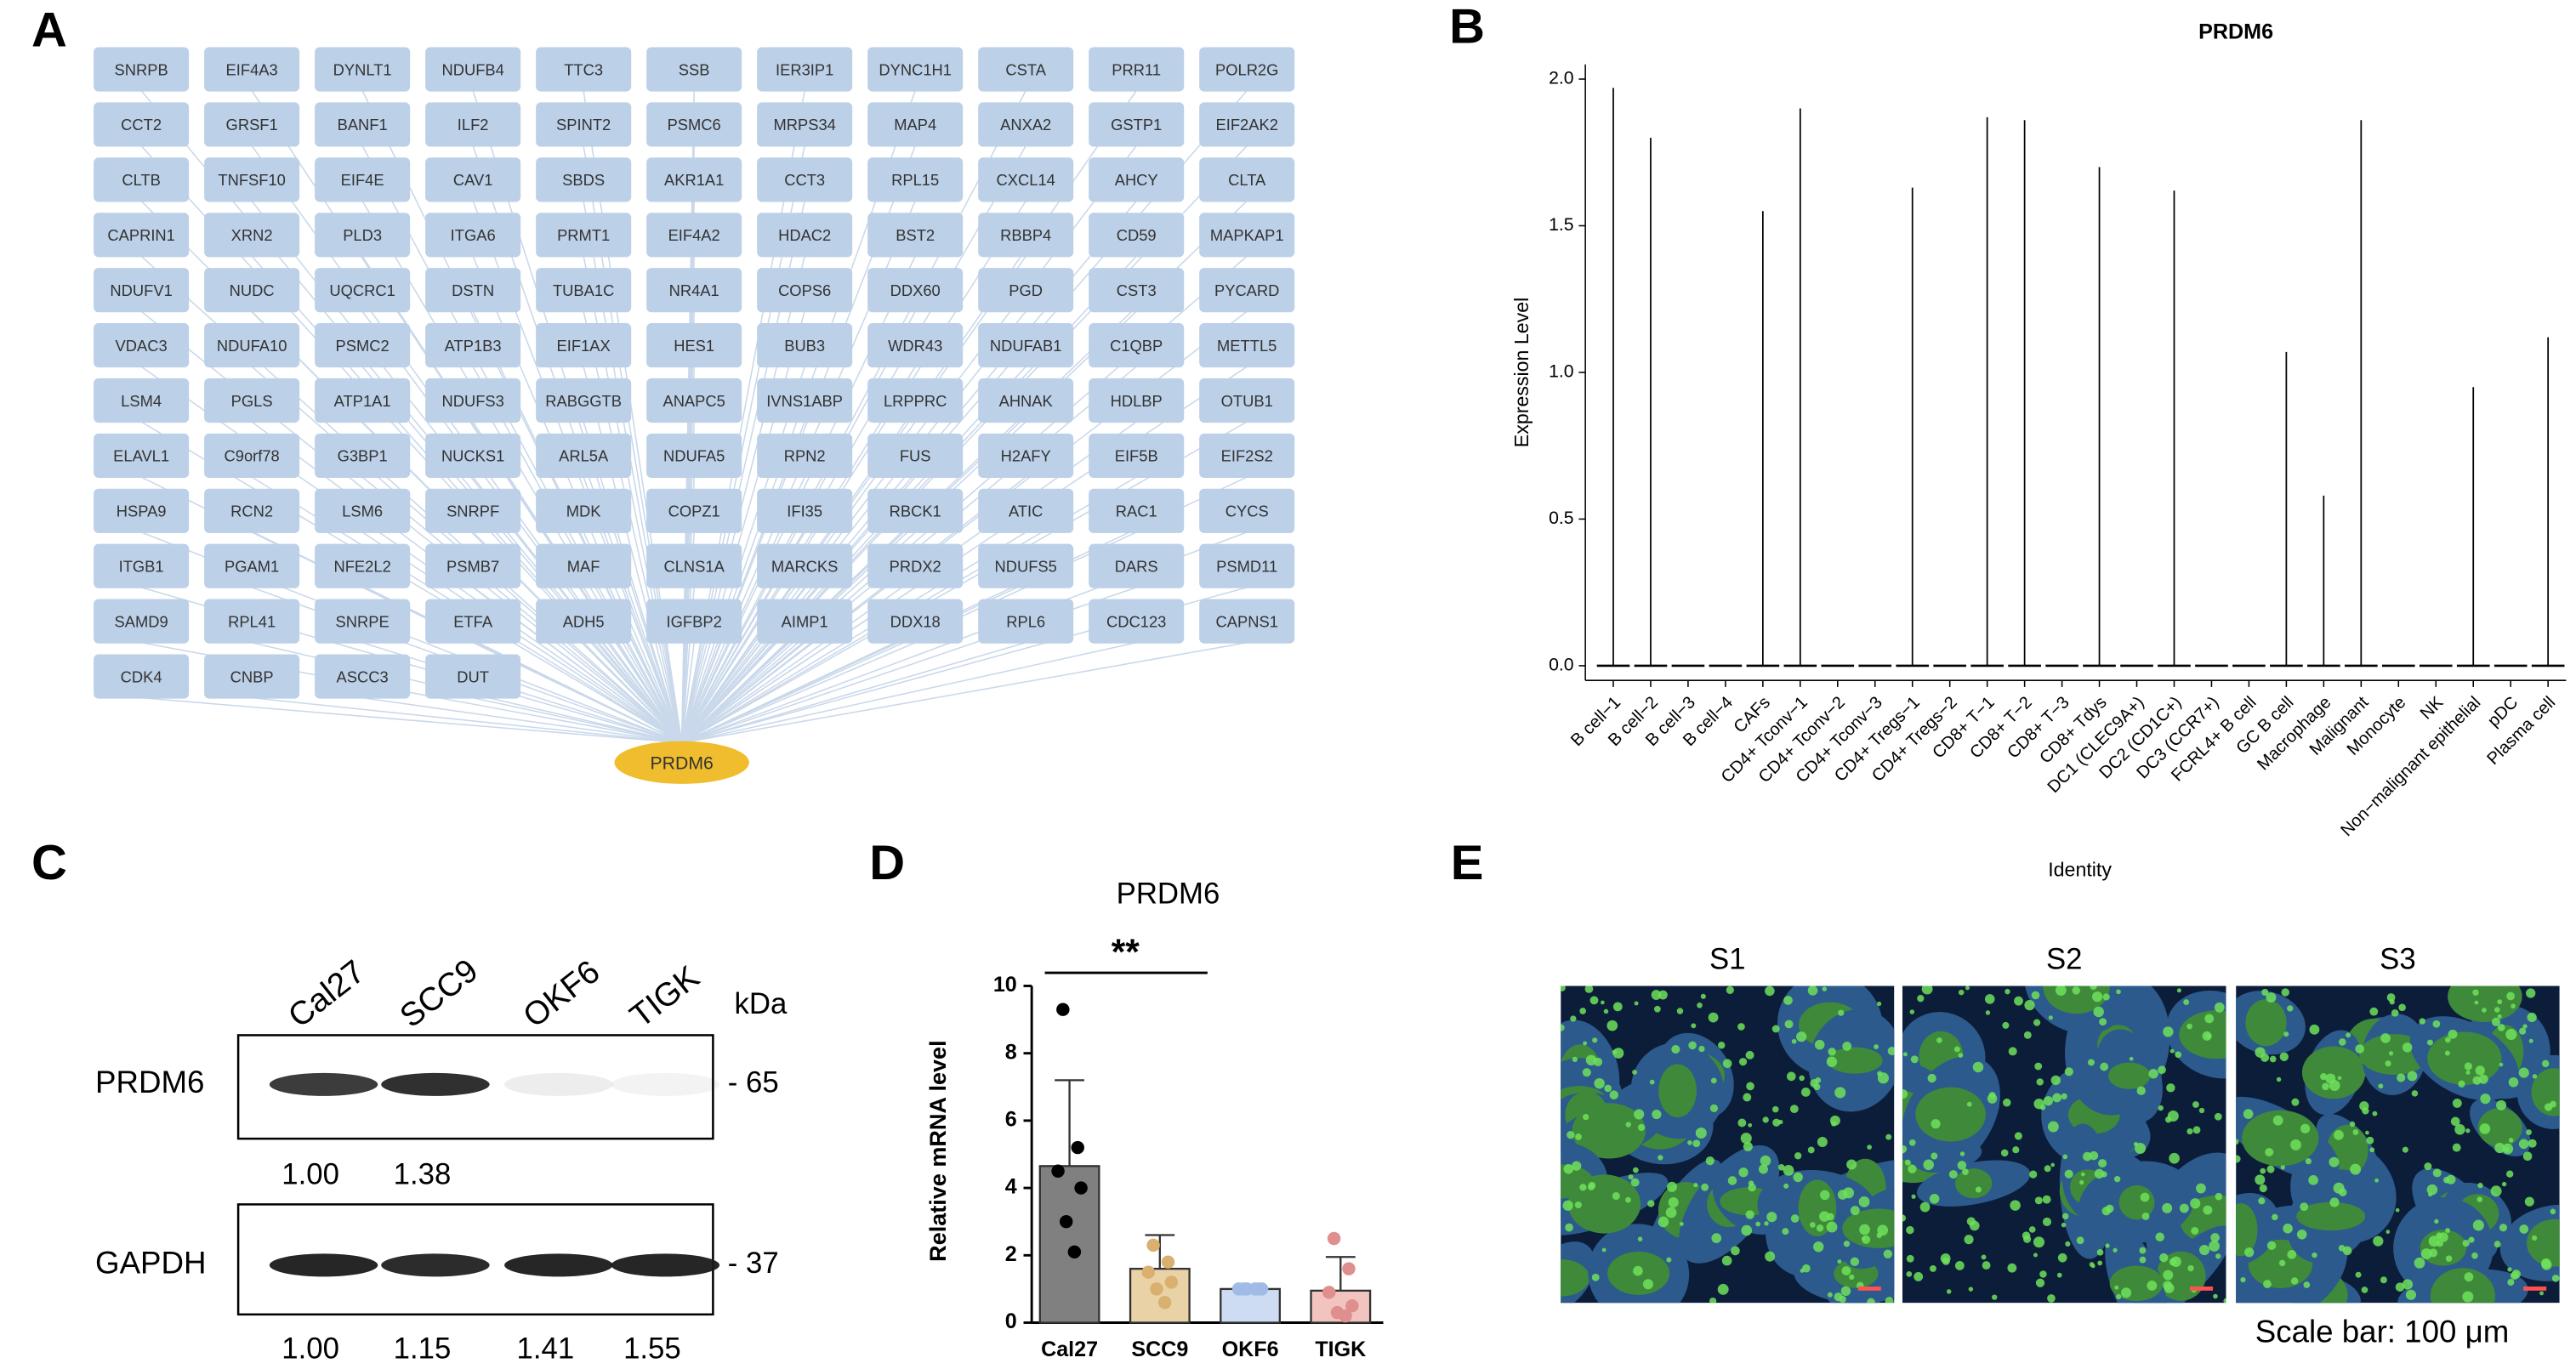 The width and height of the screenshot is (2576, 1369). I want to click on gene-label: CNBP, so click(252, 676).